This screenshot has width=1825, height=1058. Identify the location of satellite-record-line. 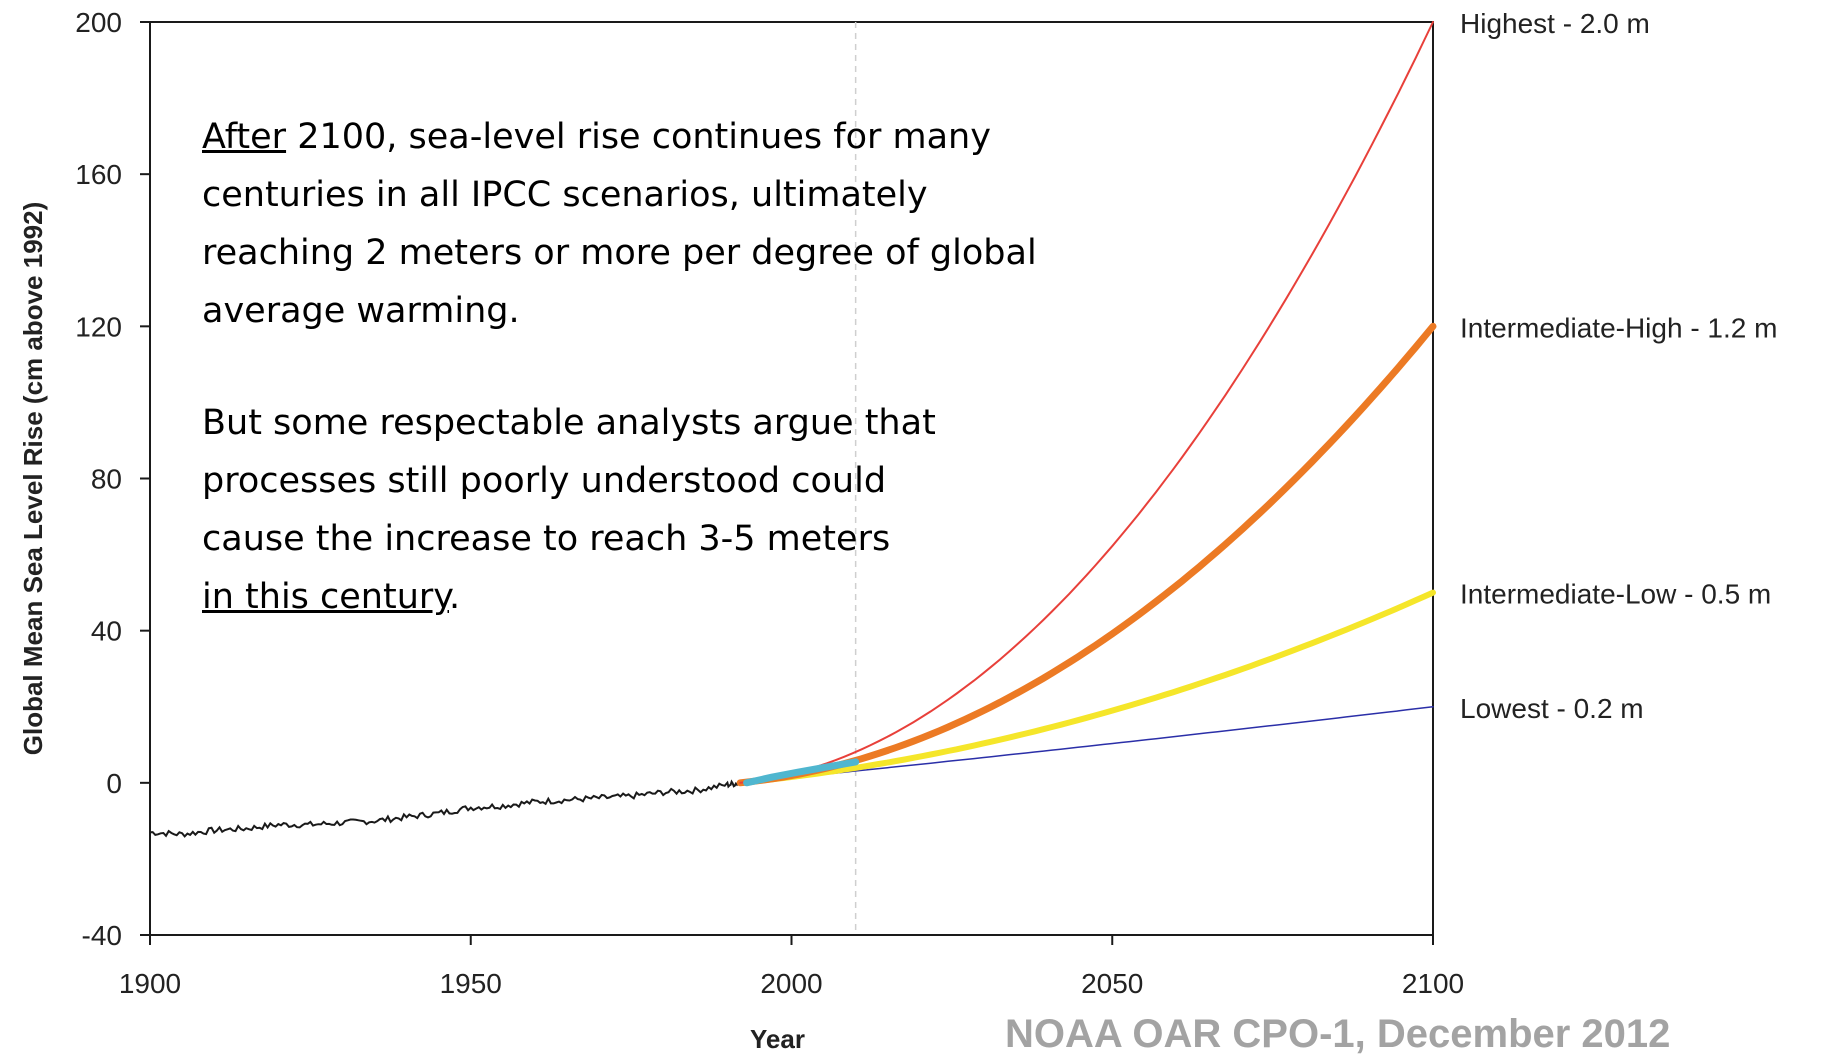
(801, 772).